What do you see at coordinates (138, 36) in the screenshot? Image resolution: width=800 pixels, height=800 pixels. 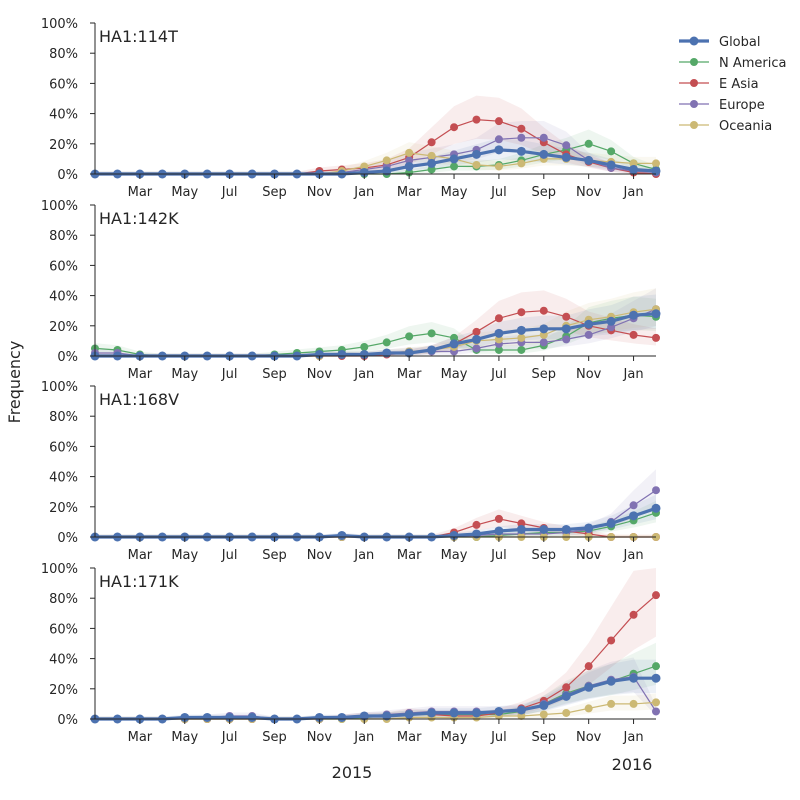 I see `panel-title: HA1:114T` at bounding box center [138, 36].